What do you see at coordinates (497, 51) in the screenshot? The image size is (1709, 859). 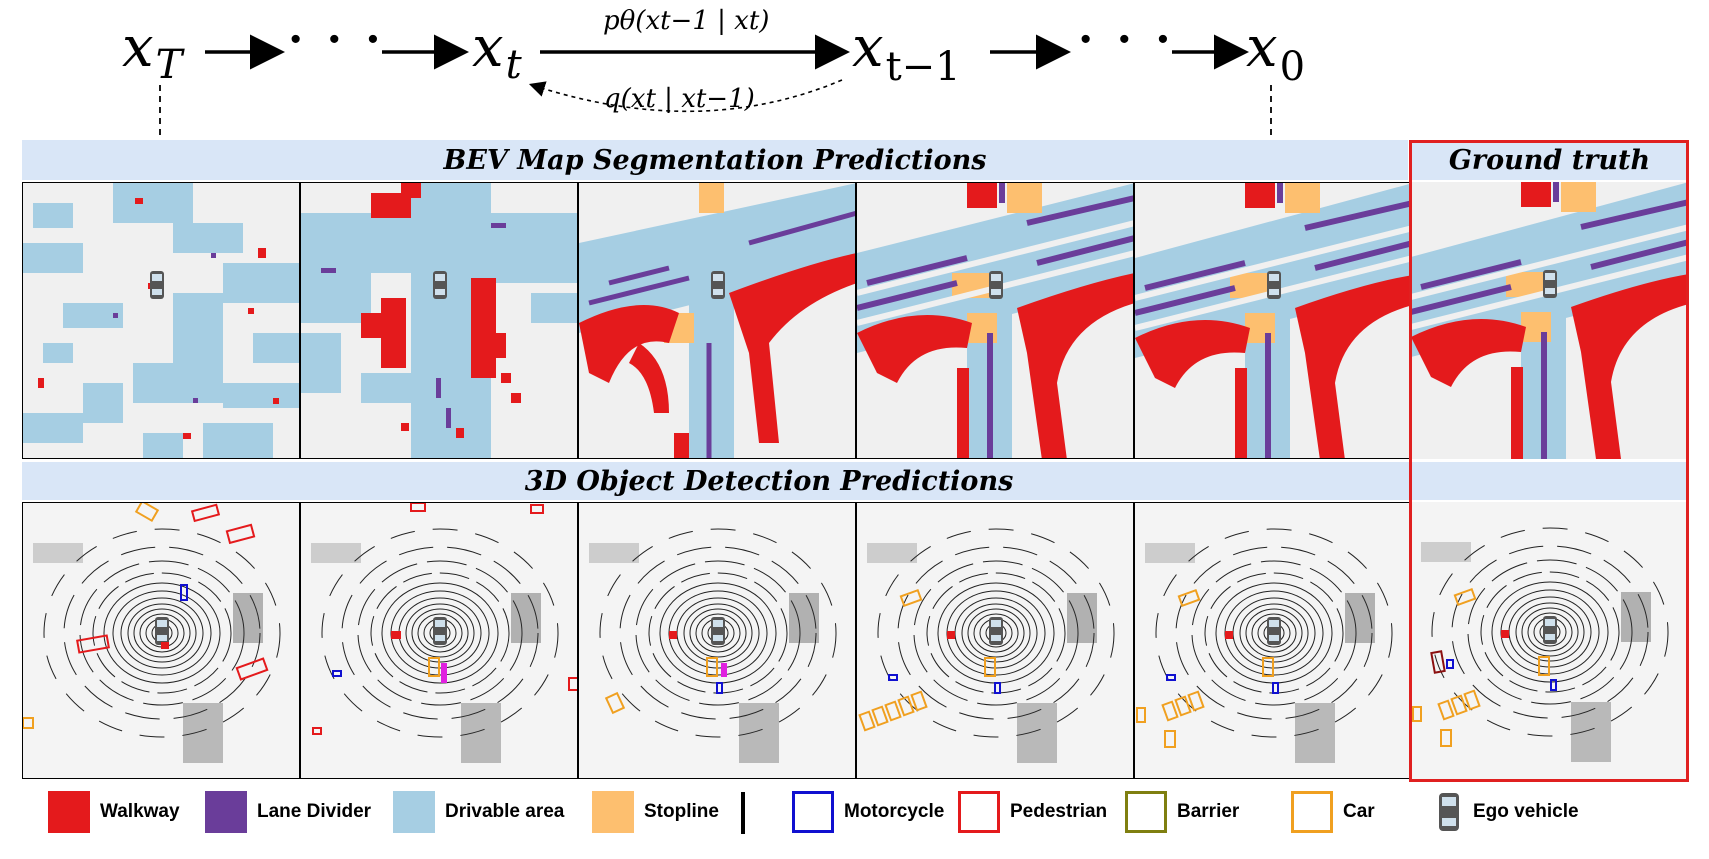 I see `node-x-t: xt` at bounding box center [497, 51].